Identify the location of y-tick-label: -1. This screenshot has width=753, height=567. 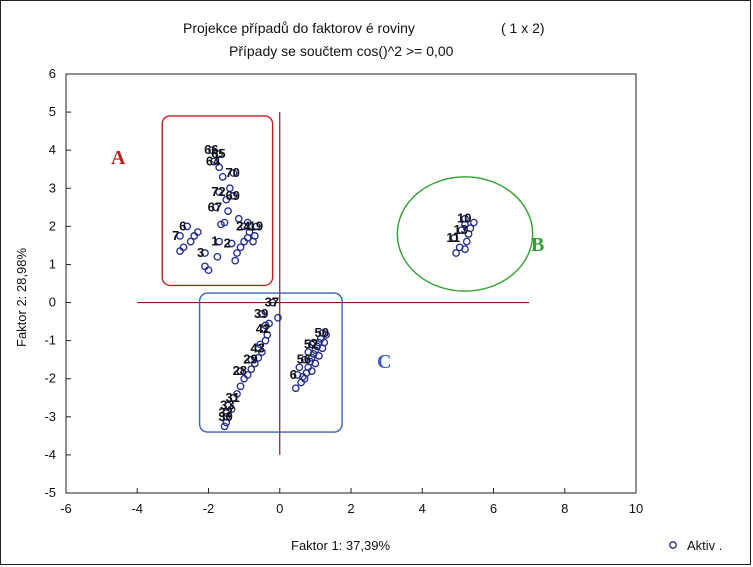
(50, 340).